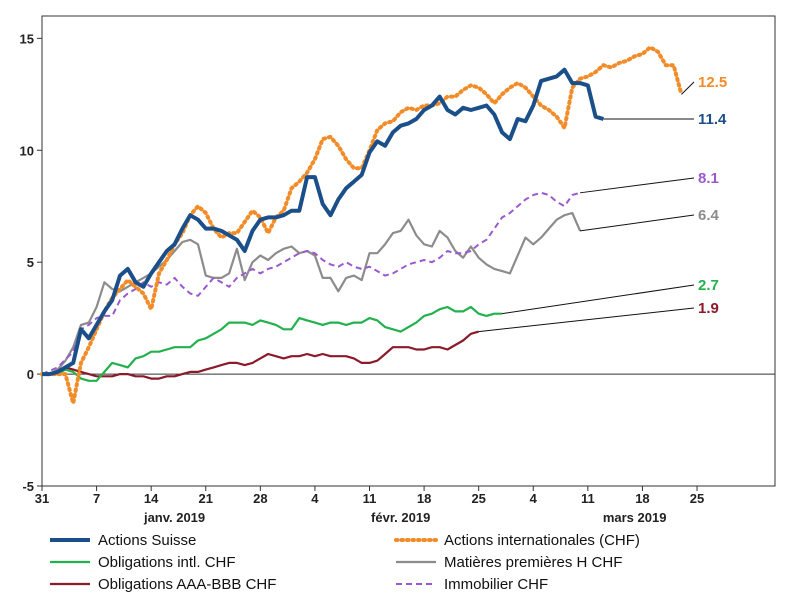  Describe the element at coordinates (260, 498) in the screenshot. I see `x-tick-label: 28` at that location.